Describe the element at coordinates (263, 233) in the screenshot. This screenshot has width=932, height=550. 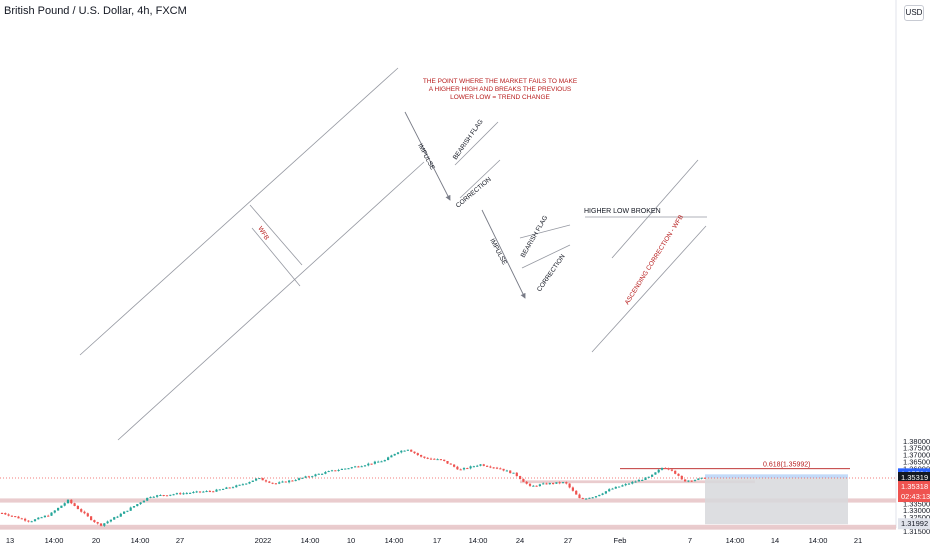
I see `wfb-label-1: WFB` at that location.